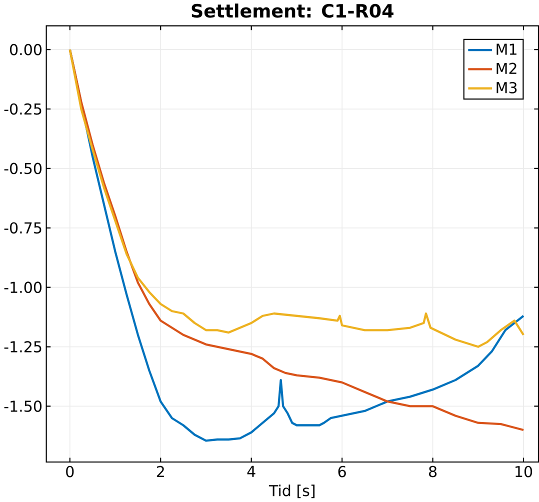  What do you see at coordinates (293, 11) in the screenshot?
I see `chart-title: Settlement: C1-R04` at bounding box center [293, 11].